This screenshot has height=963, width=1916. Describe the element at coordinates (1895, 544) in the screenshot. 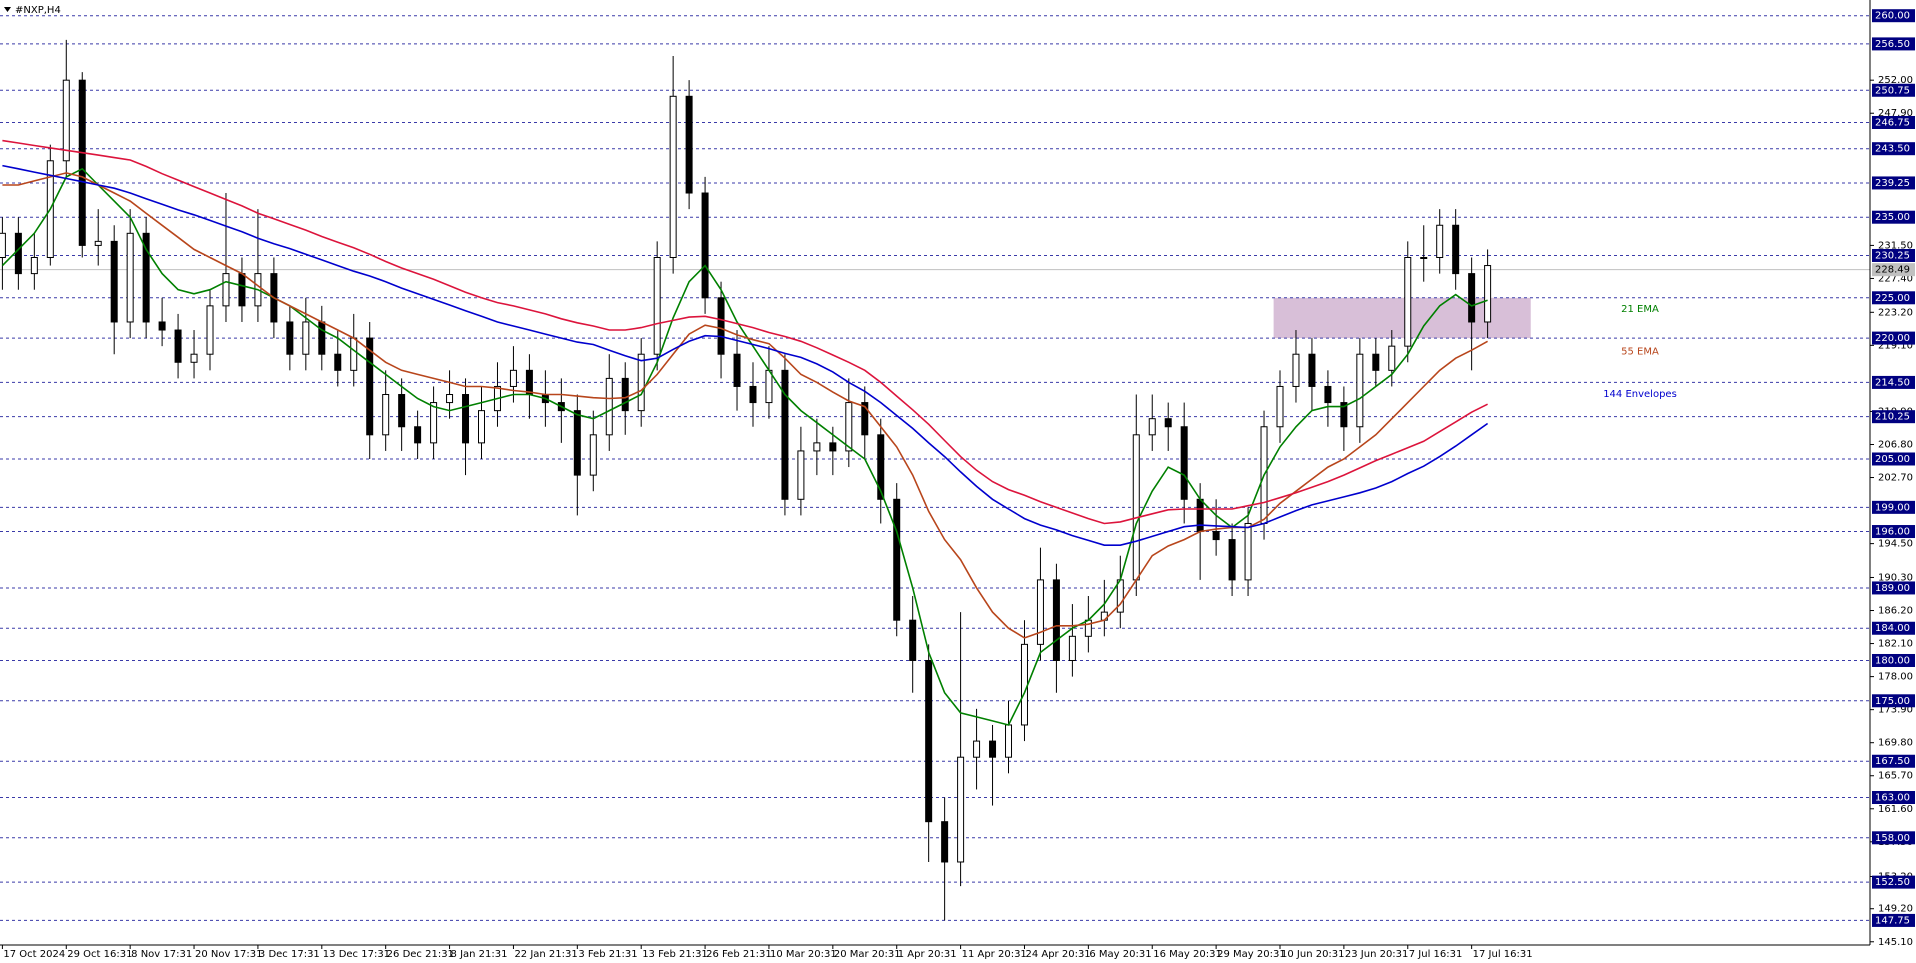

I see `y-tick-label: 194.50` at that location.